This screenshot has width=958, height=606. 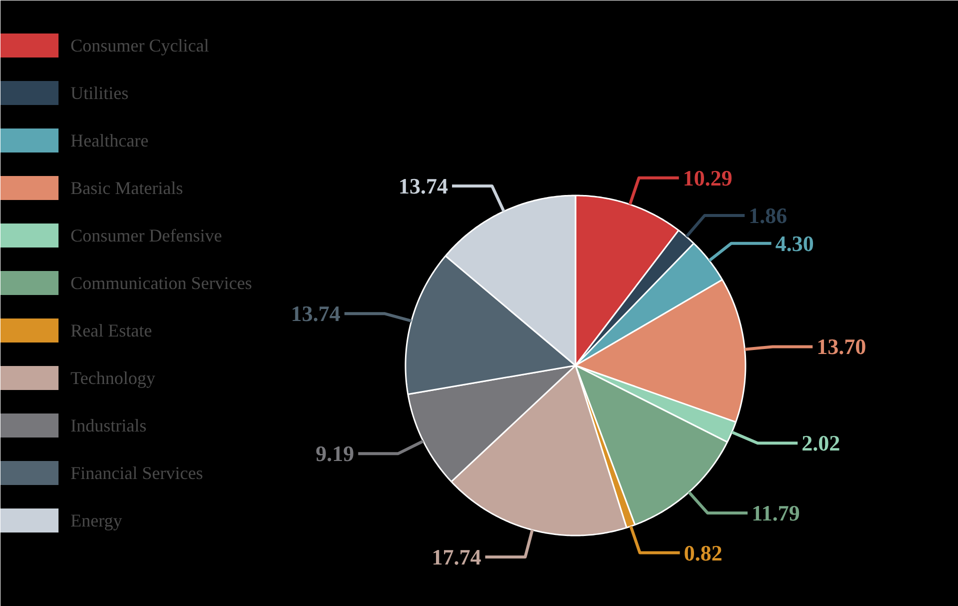 I want to click on legend-label: Consumer Cyclical, so click(x=139, y=46).